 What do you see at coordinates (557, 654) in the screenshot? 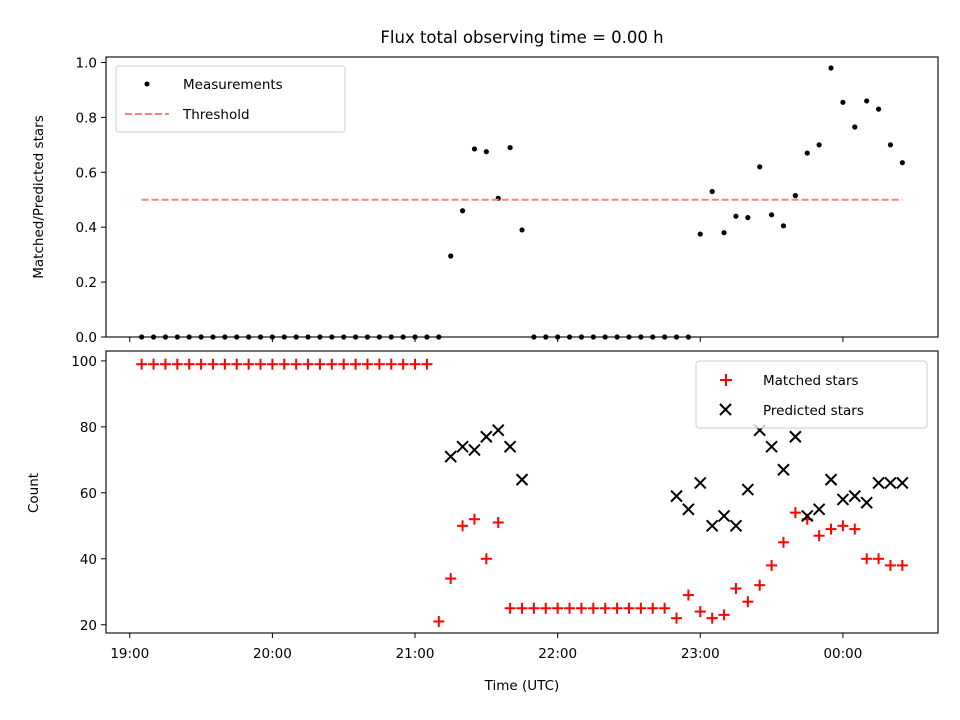
I see `x-tick-label: 22:00` at bounding box center [557, 654].